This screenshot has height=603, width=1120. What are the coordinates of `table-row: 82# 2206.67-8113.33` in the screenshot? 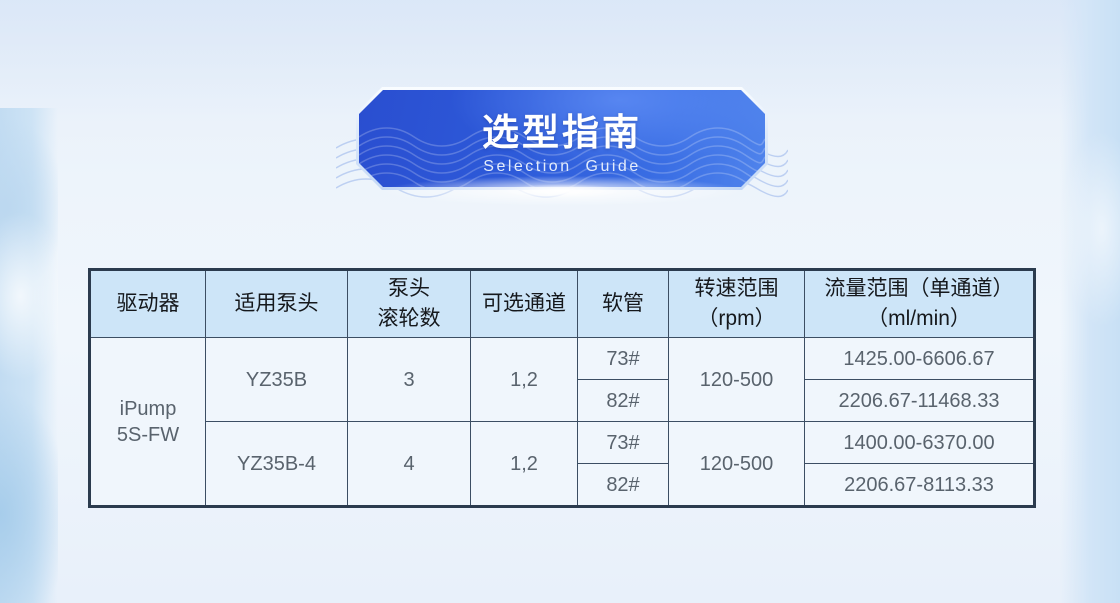 It's located at (562, 485).